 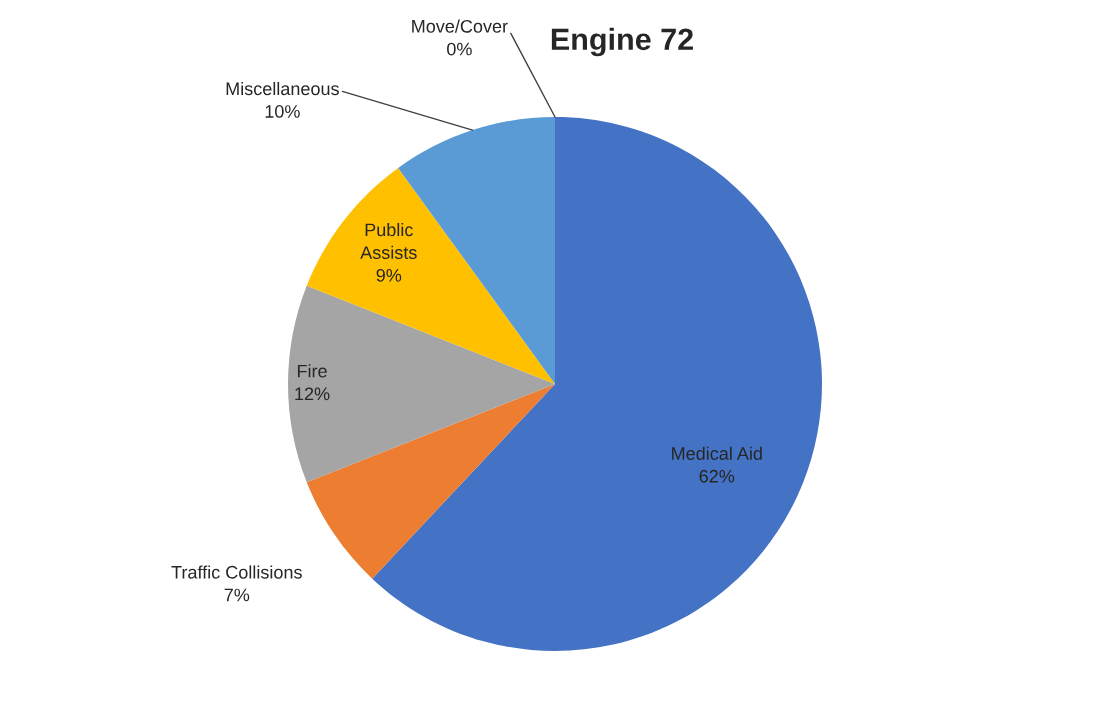 What do you see at coordinates (460, 26) in the screenshot?
I see `category-label: Move/Cover` at bounding box center [460, 26].